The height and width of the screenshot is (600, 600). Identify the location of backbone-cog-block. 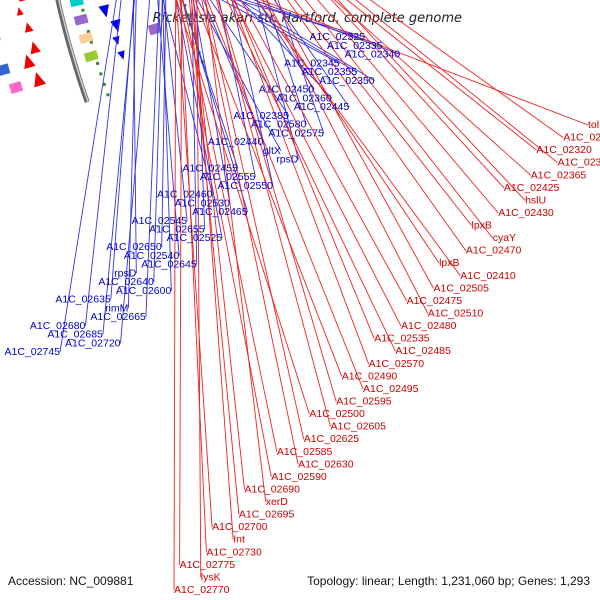
(91, 56).